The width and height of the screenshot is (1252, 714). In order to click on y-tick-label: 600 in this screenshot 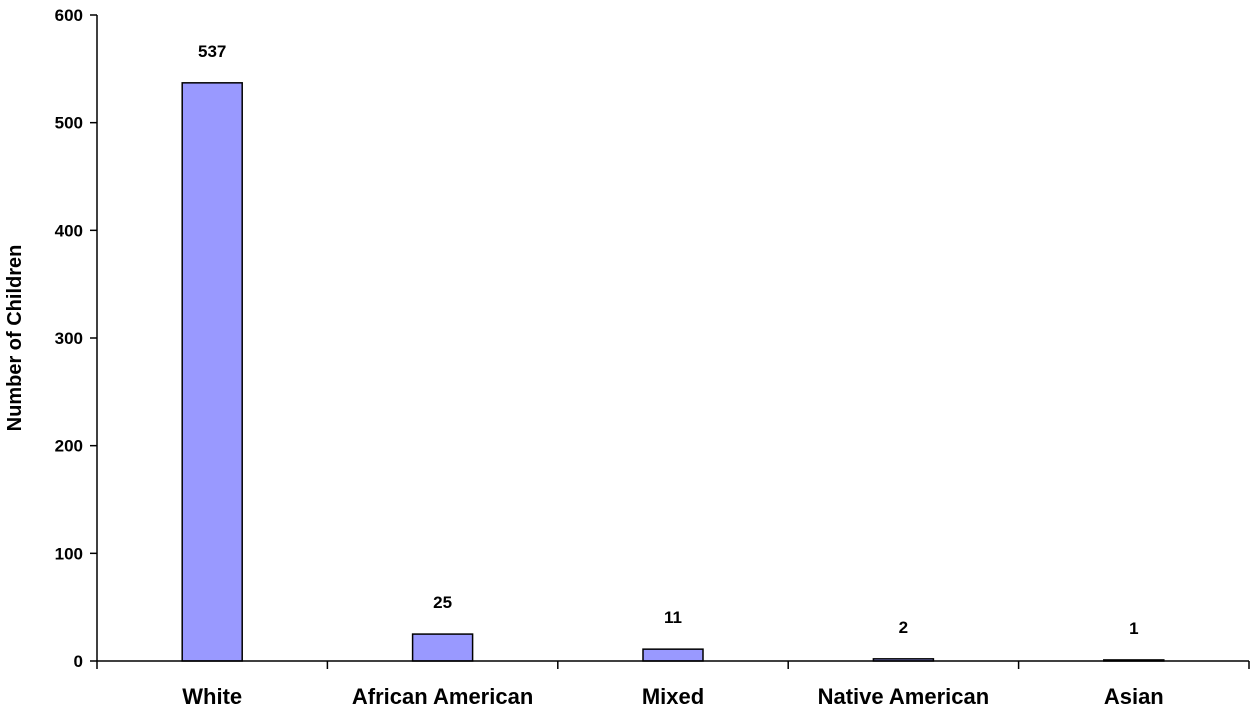, I will do `click(69, 15)`.